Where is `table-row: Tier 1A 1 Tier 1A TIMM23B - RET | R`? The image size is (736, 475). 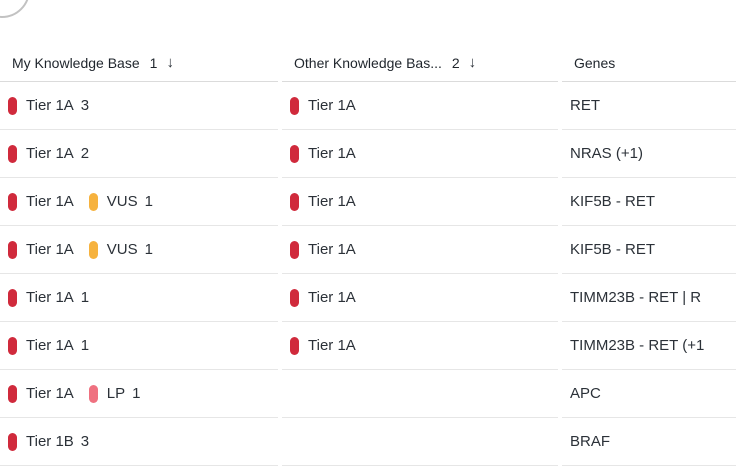
table-row: Tier 1A 1 Tier 1A TIMM23B - RET | R is located at coordinates (368, 298).